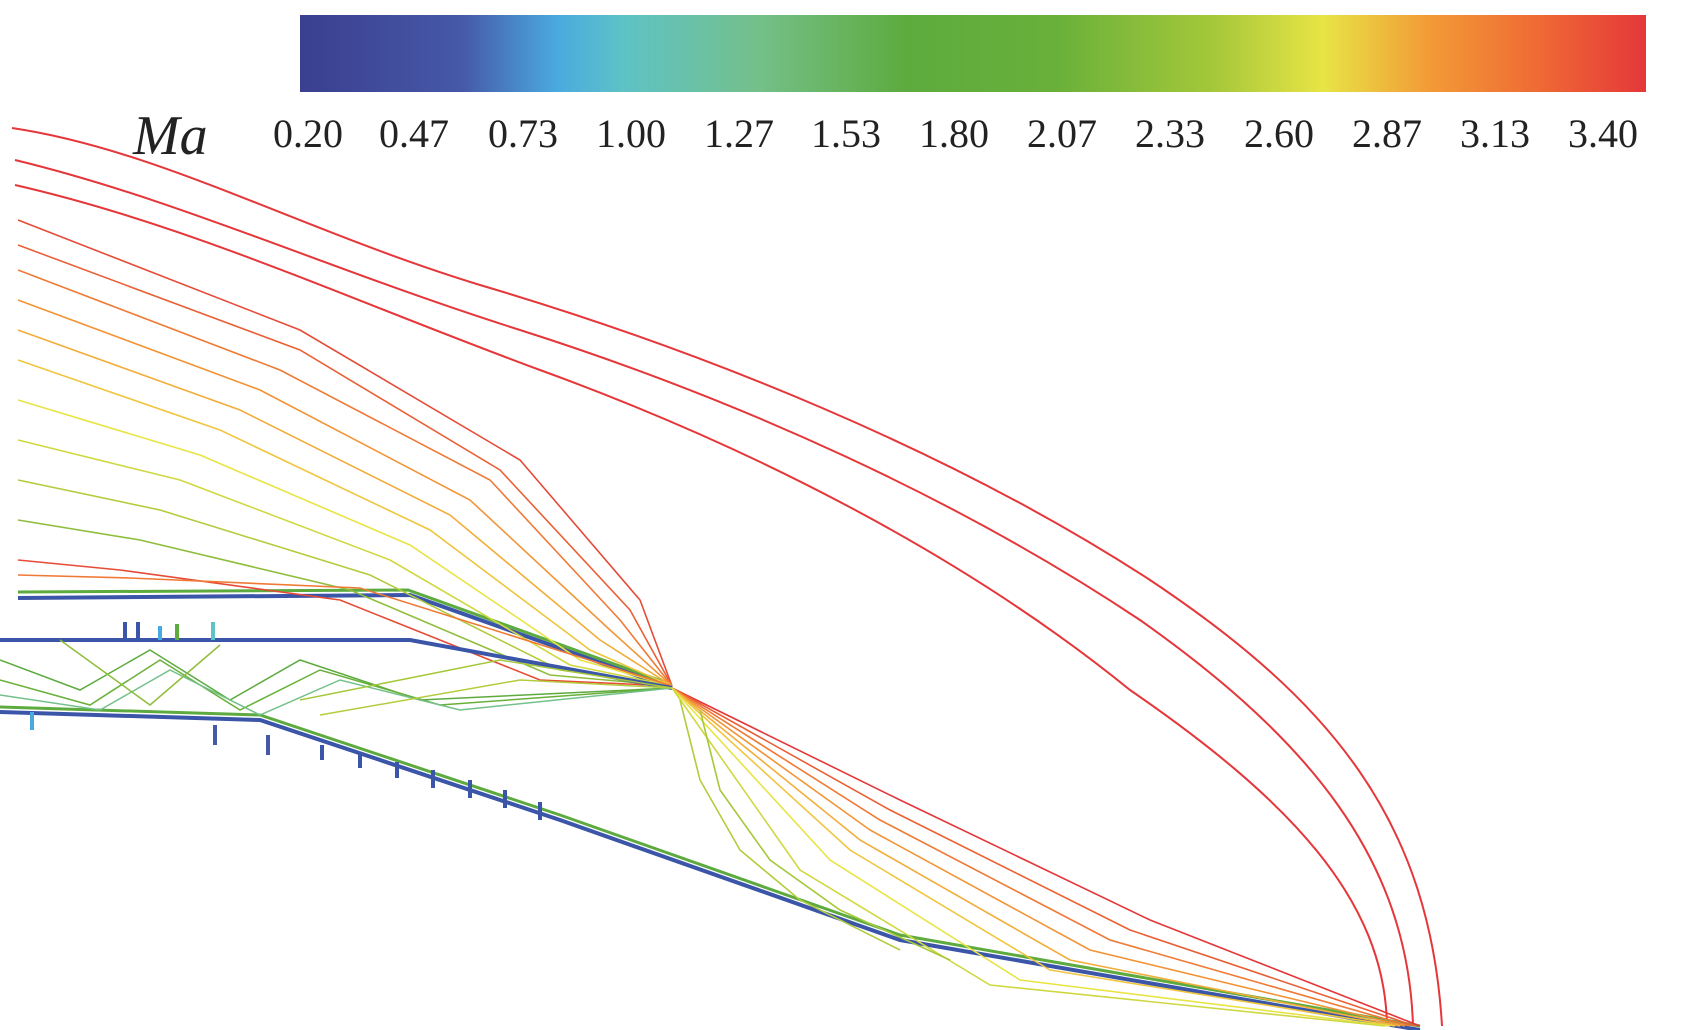 The image size is (1701, 1030). Describe the element at coordinates (414, 133) in the screenshot. I see `colorbar-tick: 0.47` at that location.